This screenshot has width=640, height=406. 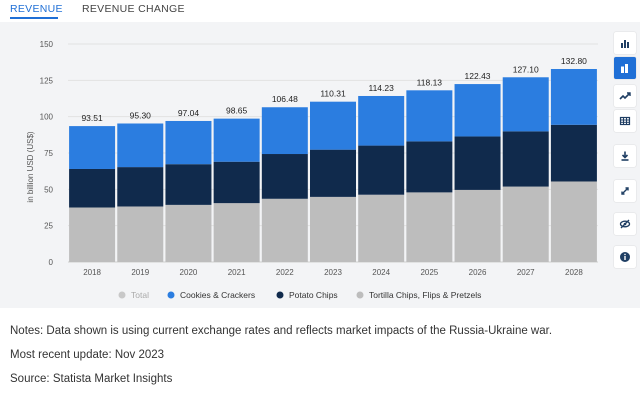 I want to click on legend-label: Total, so click(x=140, y=295).